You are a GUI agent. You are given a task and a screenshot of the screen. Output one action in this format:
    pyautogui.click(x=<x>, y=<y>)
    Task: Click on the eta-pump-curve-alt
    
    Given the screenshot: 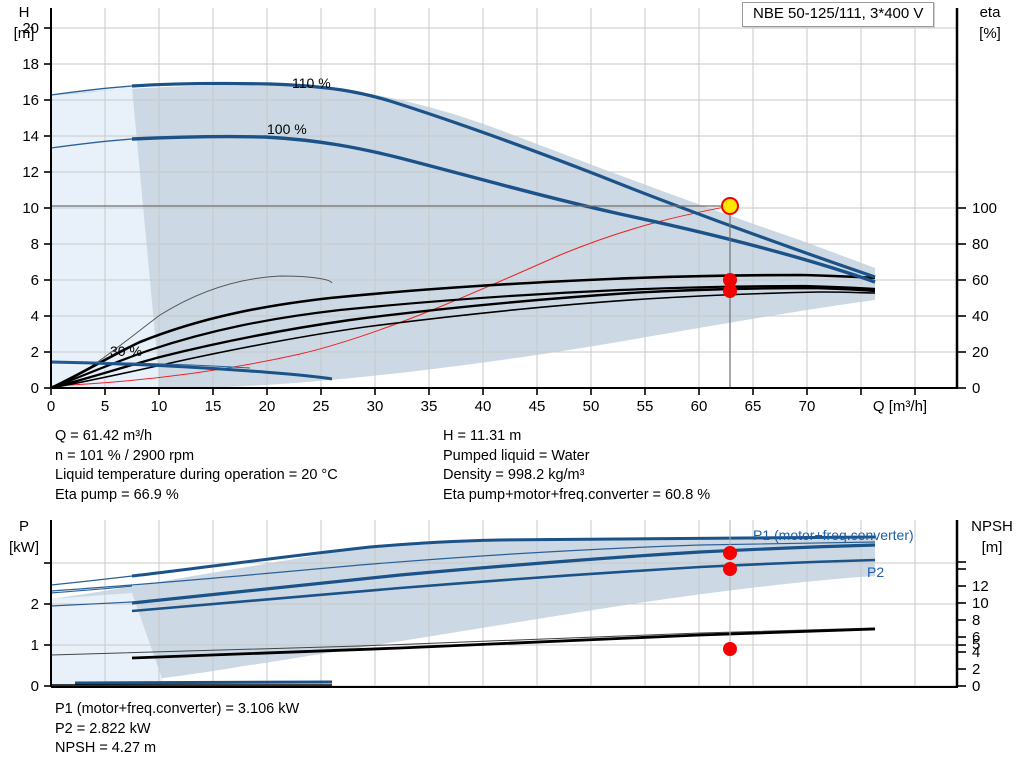 What is the action you would take?
    pyautogui.click(x=463, y=336)
    